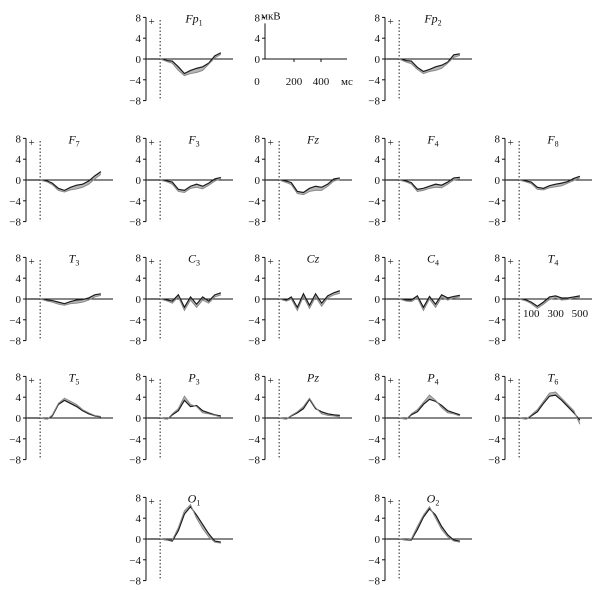 This screenshot has width=594, height=590. Describe the element at coordinates (191, 186) in the screenshot. I see `f3-series-2-line` at that location.